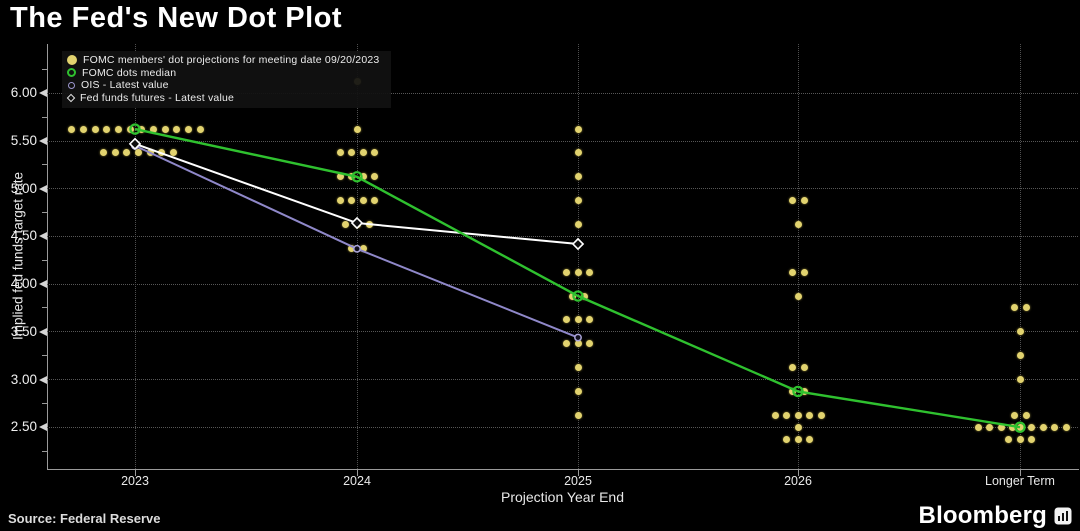 This screenshot has width=1080, height=531. What do you see at coordinates (23, 93) in the screenshot?
I see `y-tick-label: 6.00` at bounding box center [23, 93].